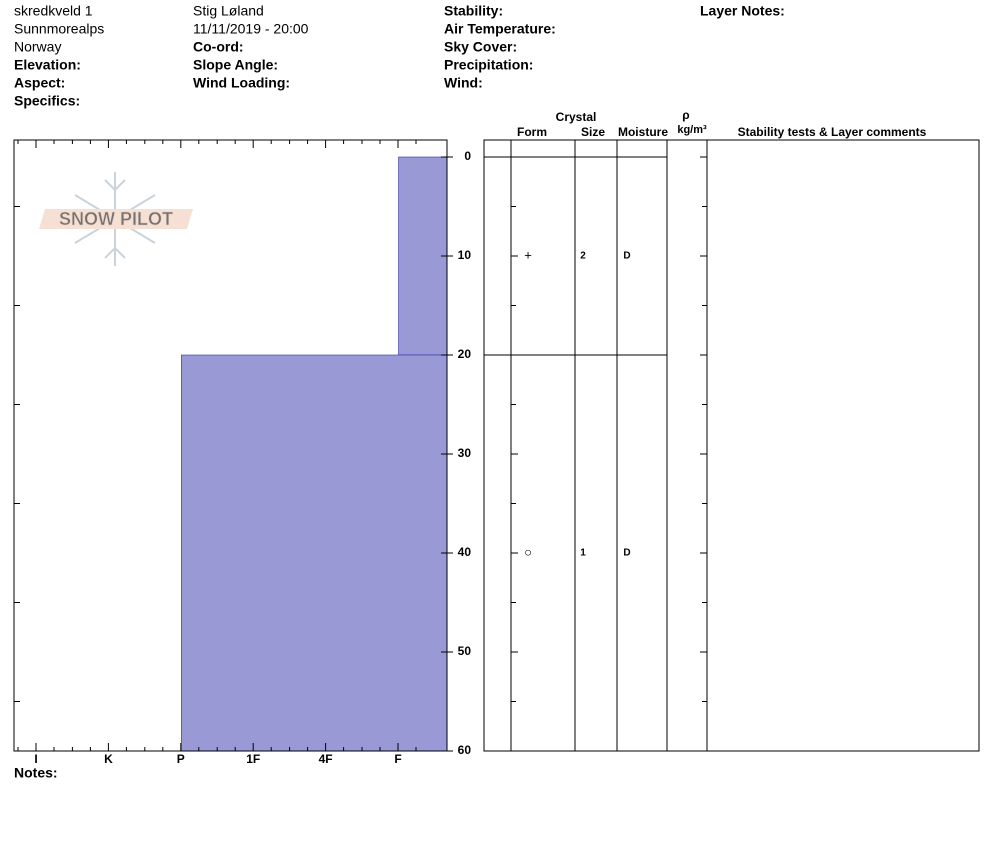 The height and width of the screenshot is (845, 994). I want to click on depth-tick-label: 30, so click(465, 453).